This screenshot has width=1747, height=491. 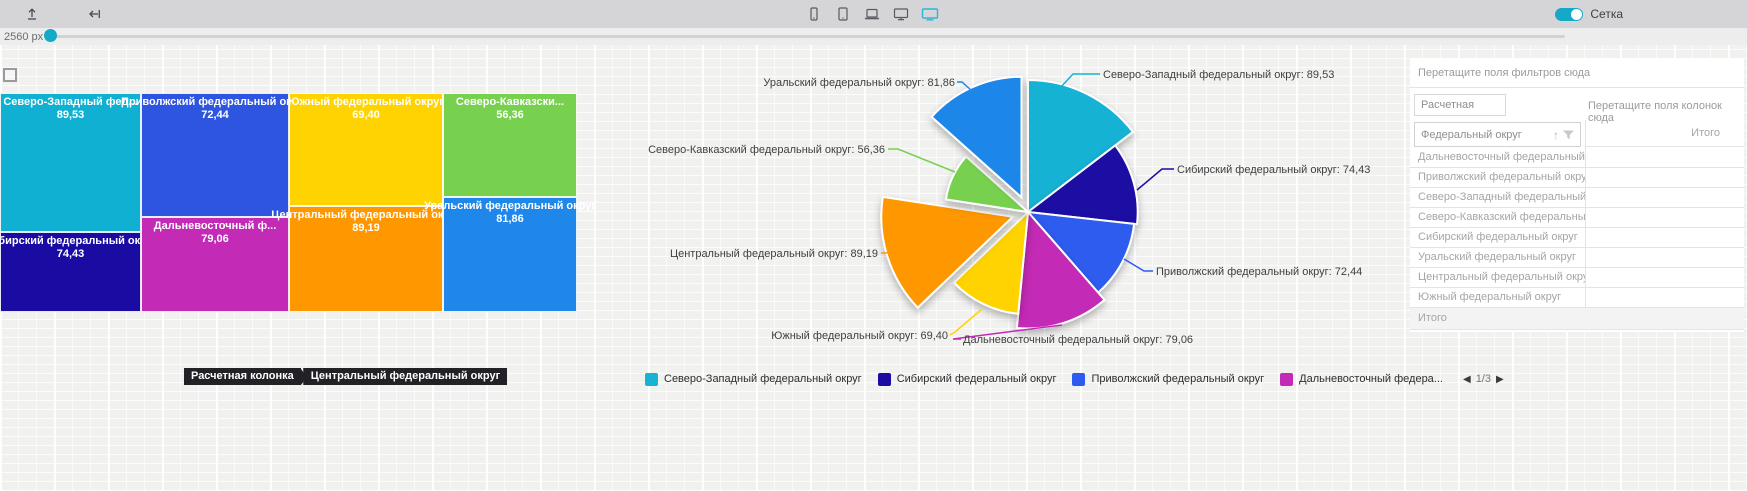 I want to click on pivot-row-label: Южный федеральный округ, so click(x=1497, y=298).